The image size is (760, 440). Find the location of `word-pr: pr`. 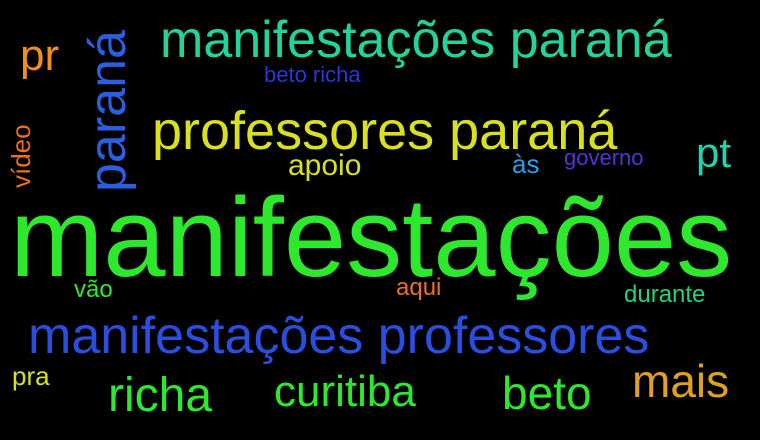

word-pr: pr is located at coordinates (40, 55).